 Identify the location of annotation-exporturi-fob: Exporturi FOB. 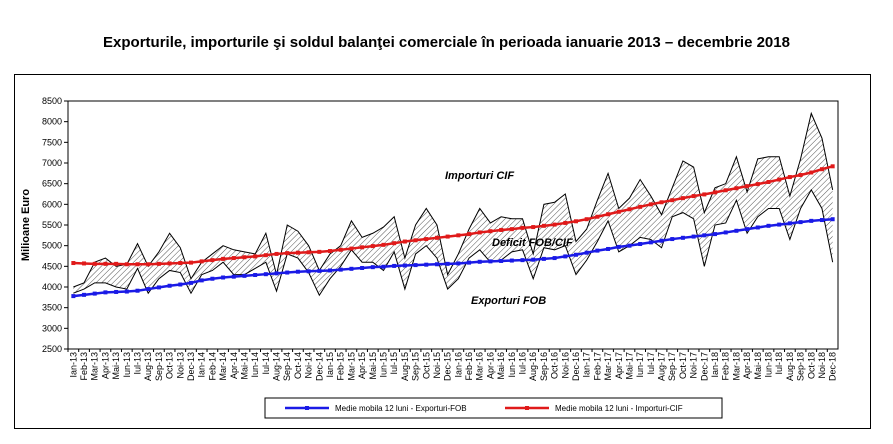
(508, 301).